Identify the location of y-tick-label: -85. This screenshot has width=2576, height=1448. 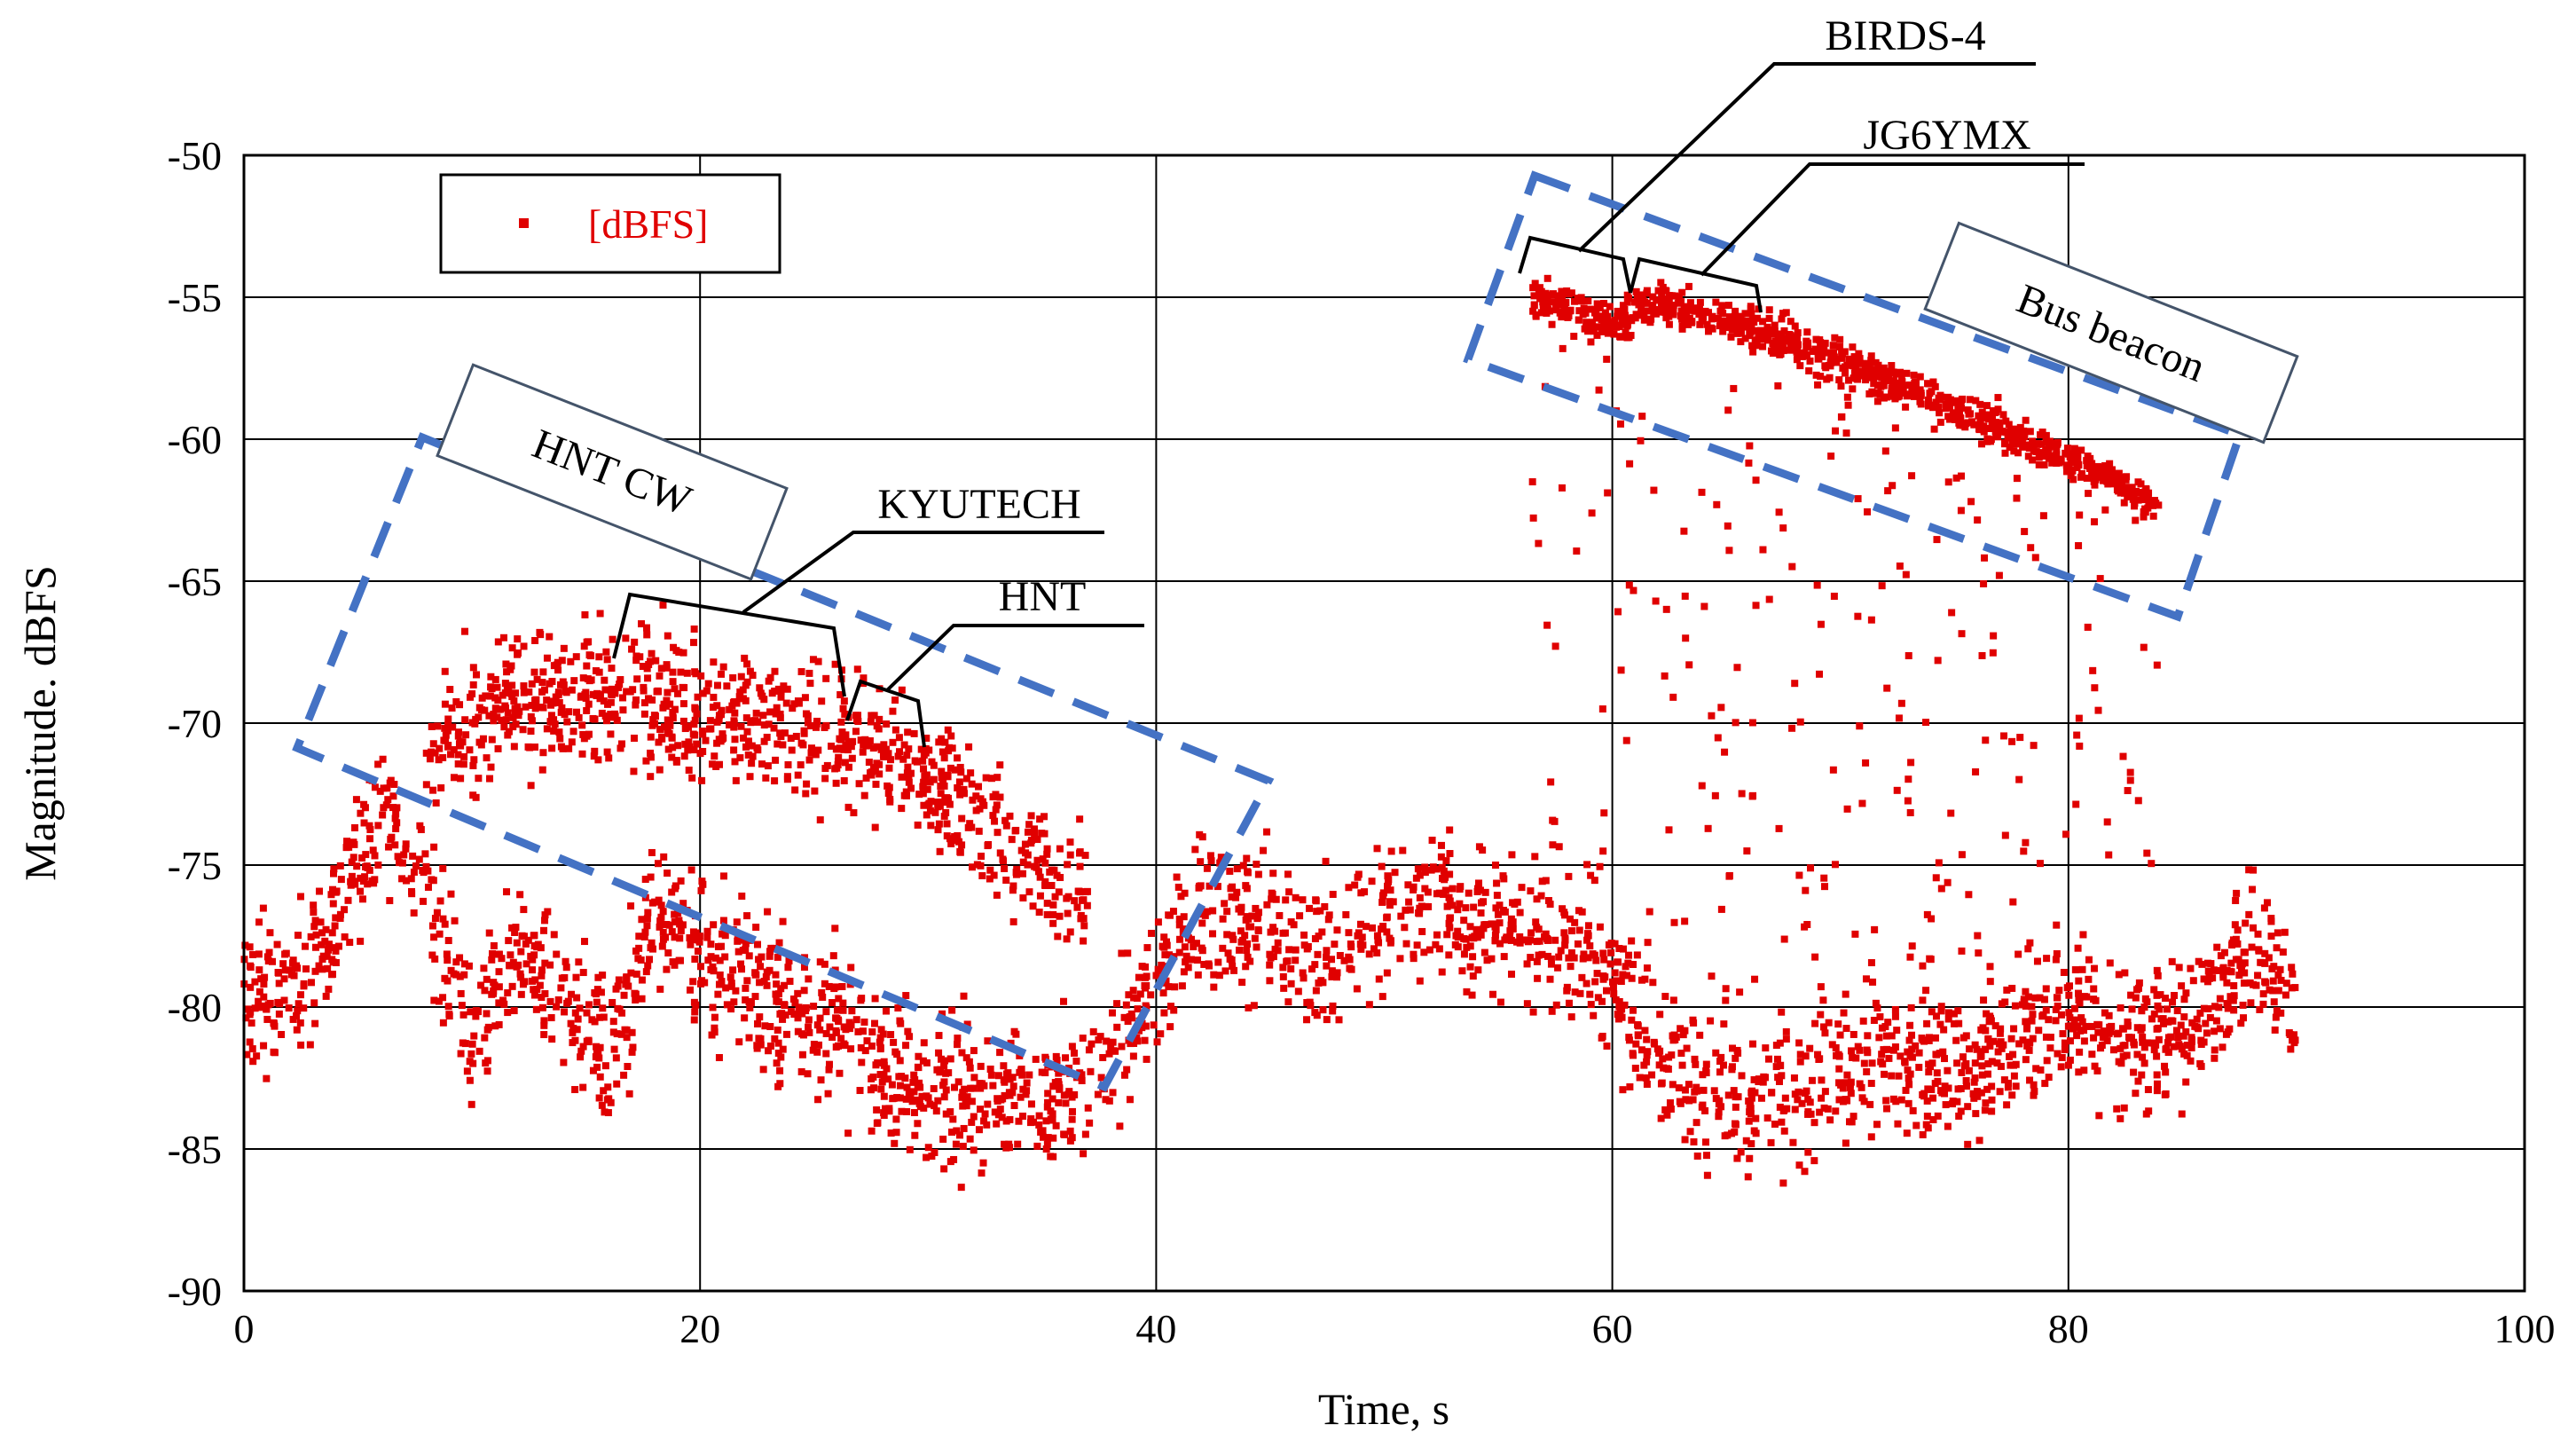
(195, 1149).